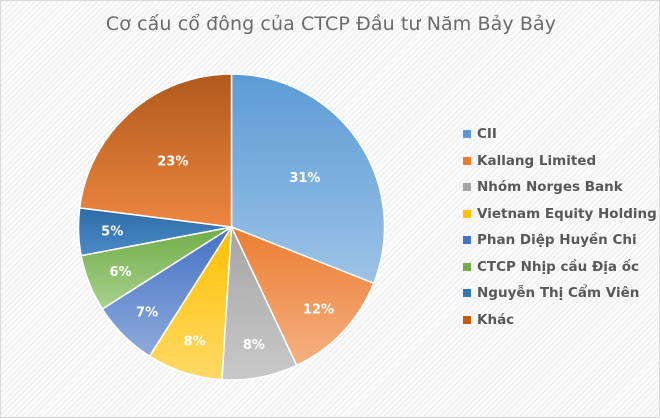  I want to click on legend-item-ctcp-nhip-cau-dia-oc: CTCP Nhịp cầu Địa ốc, so click(560, 267).